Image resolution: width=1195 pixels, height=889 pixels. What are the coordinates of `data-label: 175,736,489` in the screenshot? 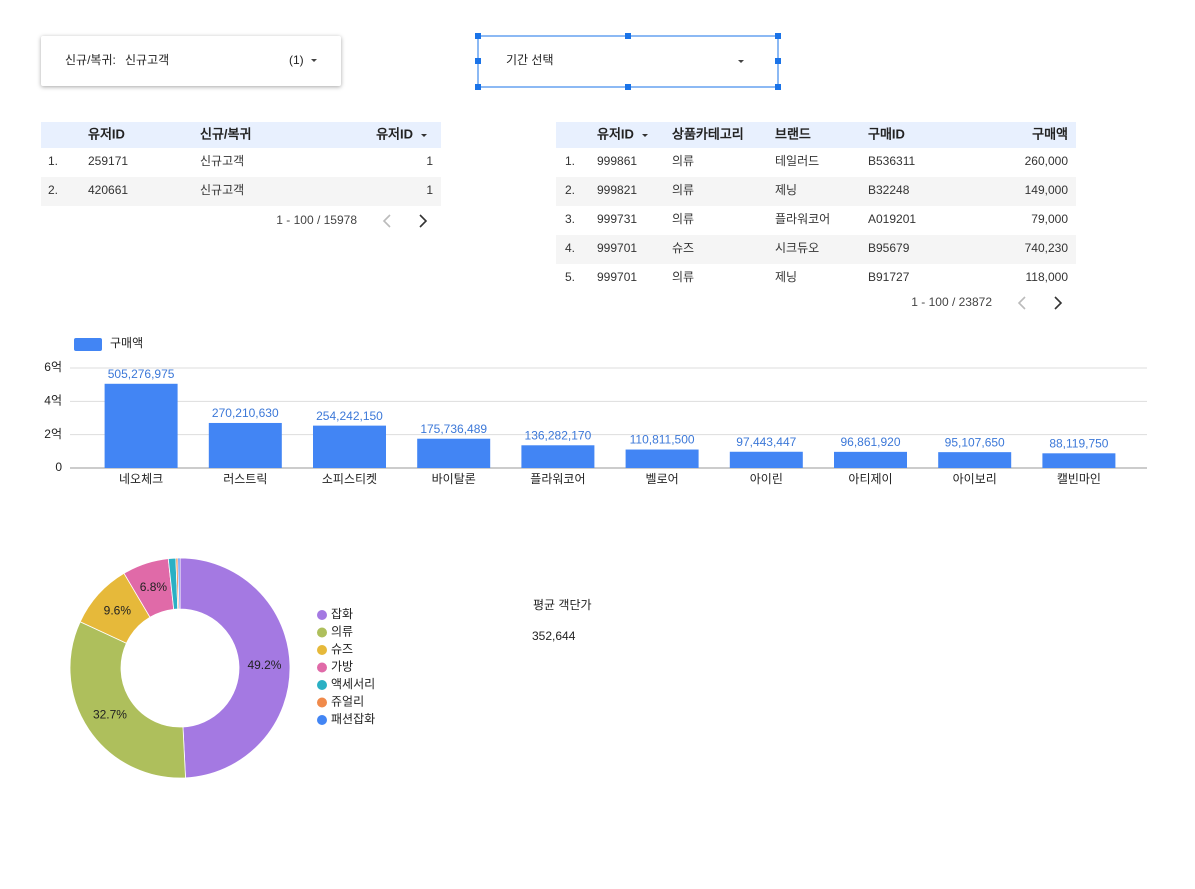 It's located at (453, 429).